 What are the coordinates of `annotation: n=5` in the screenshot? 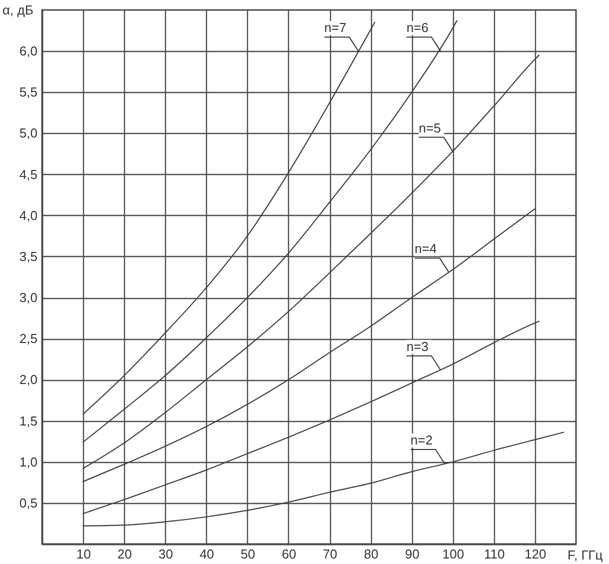 It's located at (429, 128).